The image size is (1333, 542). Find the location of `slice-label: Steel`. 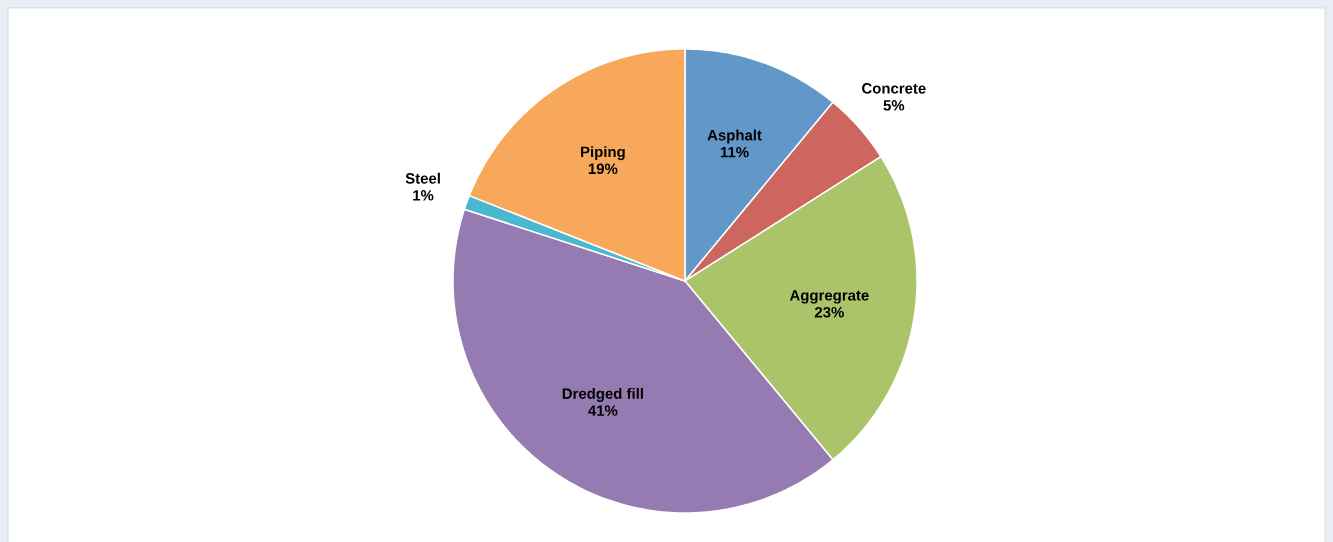

slice-label: Steel is located at coordinates (422, 178).